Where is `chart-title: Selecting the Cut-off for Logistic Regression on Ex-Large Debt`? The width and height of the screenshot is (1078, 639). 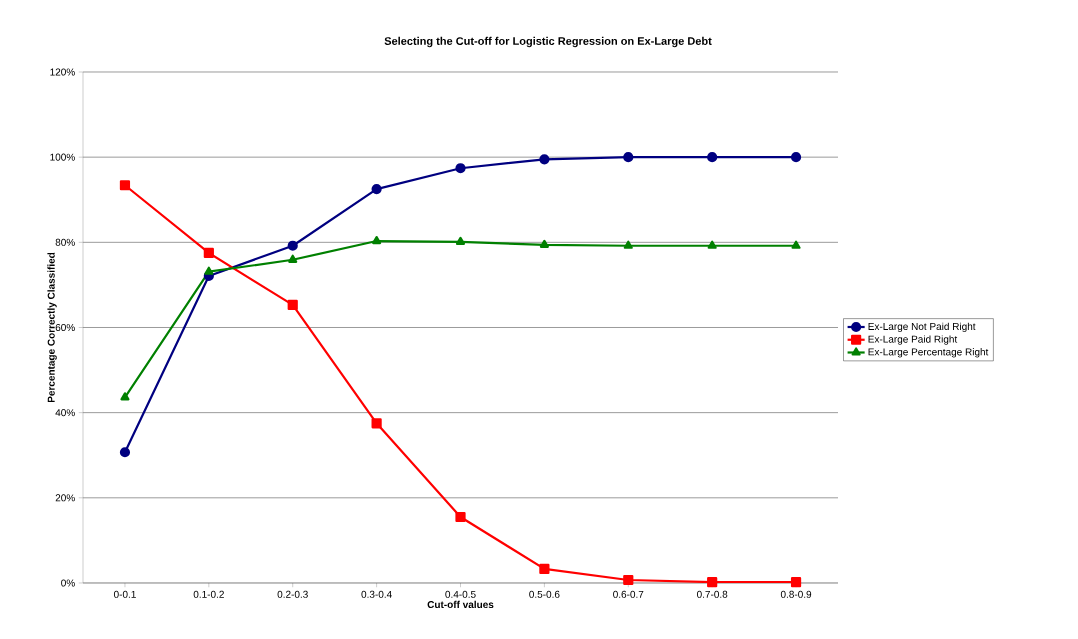 chart-title: Selecting the Cut-off for Logistic Regression on Ex-Large Debt is located at coordinates (548, 42).